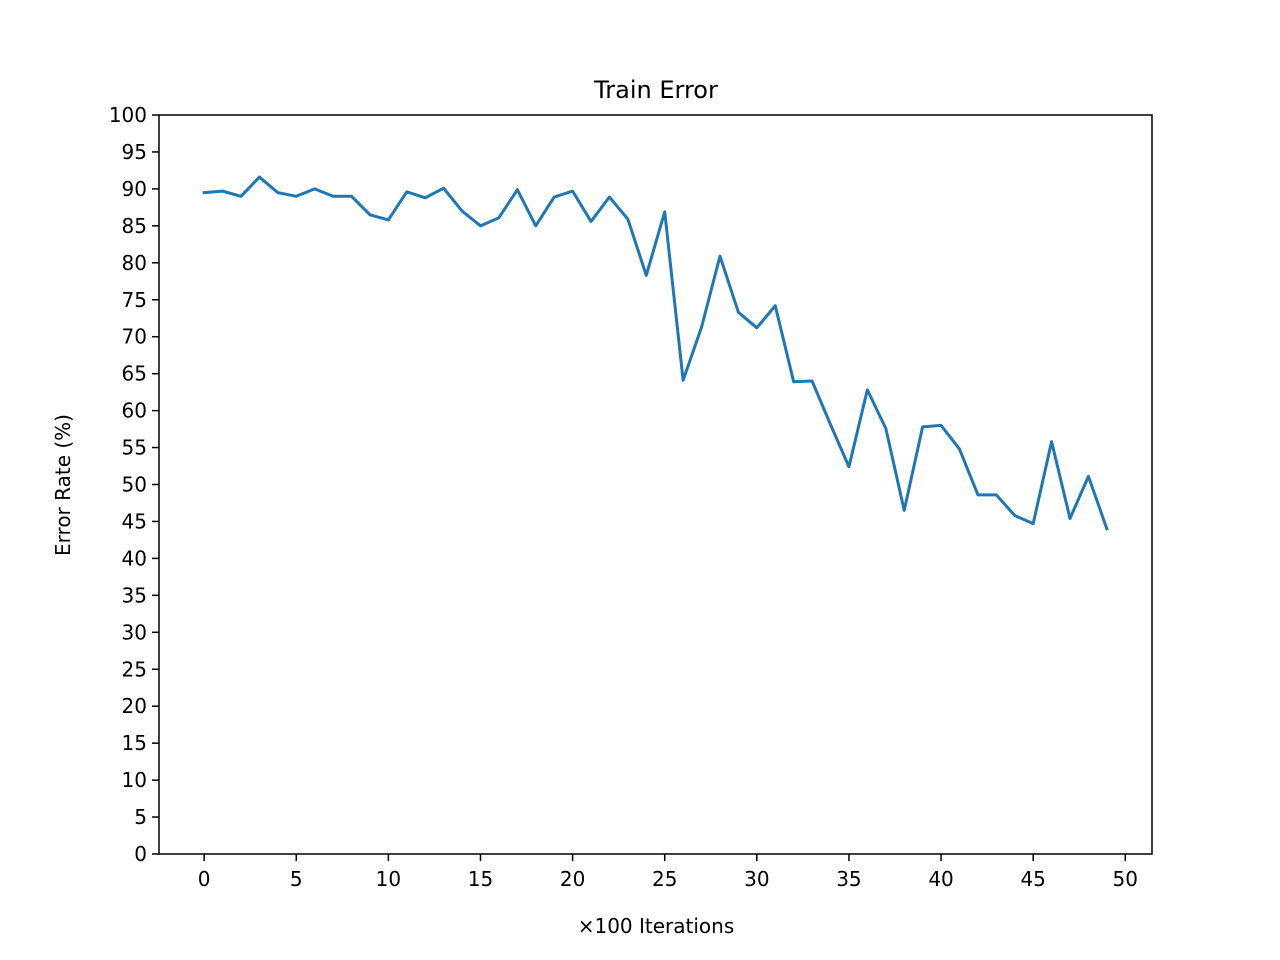  I want to click on y-tick-label: 95, so click(134, 152).